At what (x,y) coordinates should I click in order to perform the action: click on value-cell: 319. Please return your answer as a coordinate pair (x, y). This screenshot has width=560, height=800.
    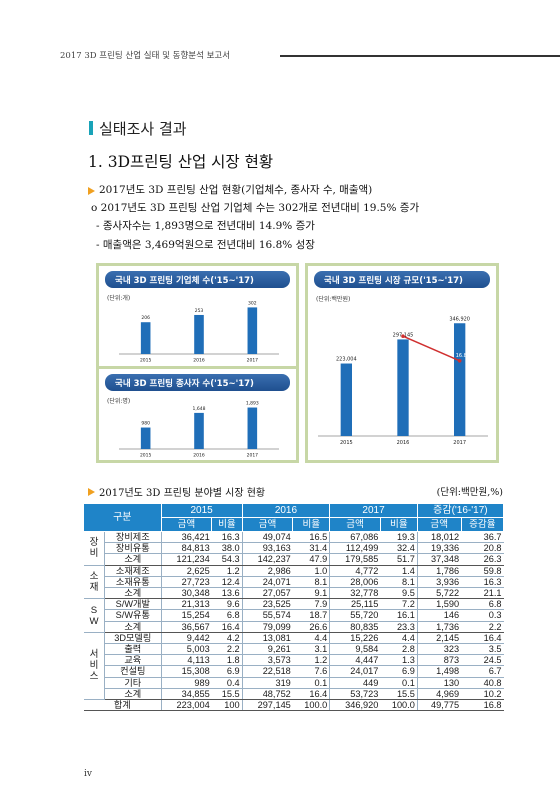
    Looking at the image, I should click on (267, 683).